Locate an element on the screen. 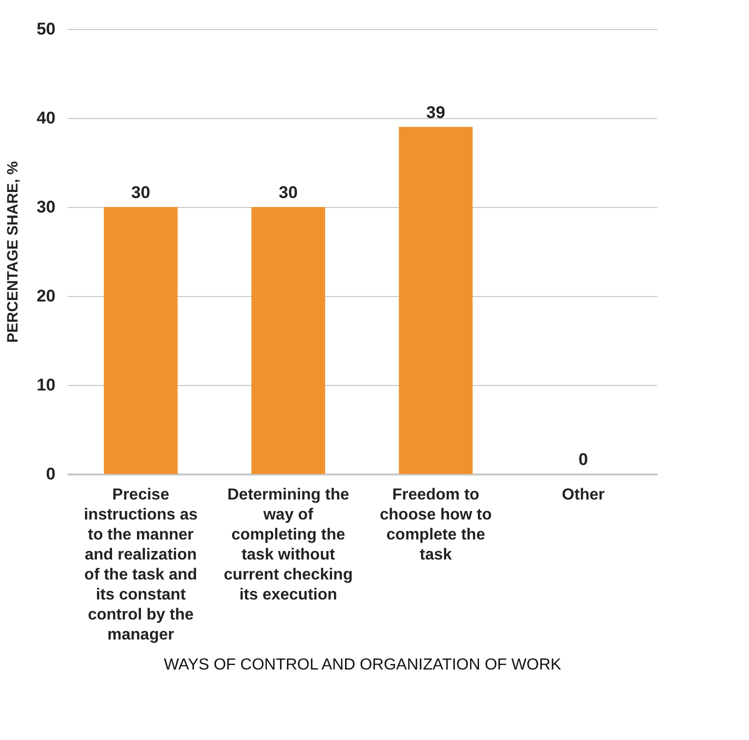 This screenshot has height=740, width=749. x-tick-label: Determining the way of completing the task without current checking its execution is located at coordinates (288, 545).